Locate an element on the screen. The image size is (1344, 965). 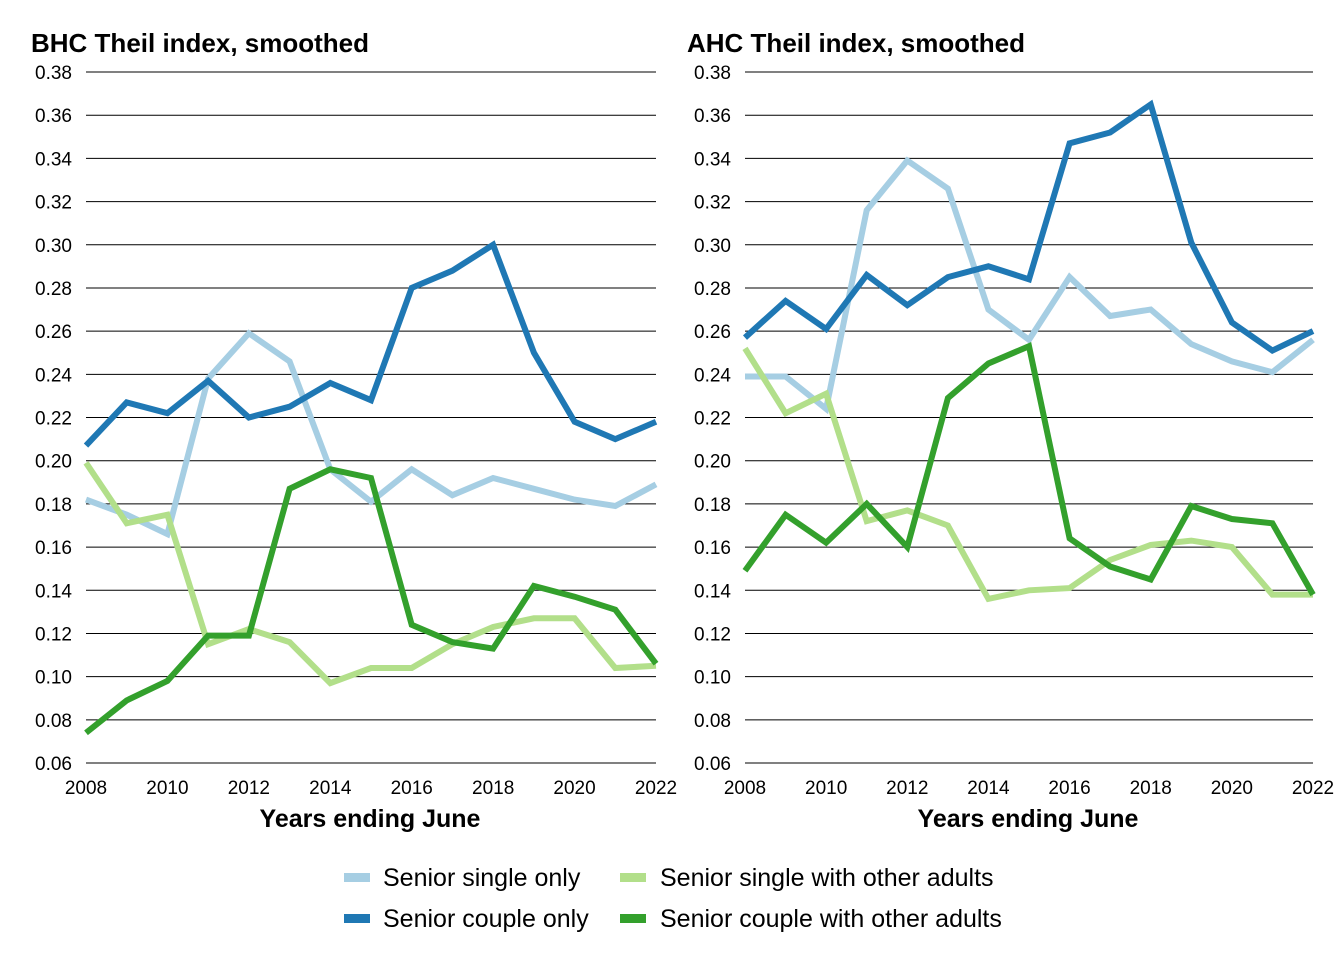
ahc-y-tick-label: 0.32 is located at coordinates (712, 203).